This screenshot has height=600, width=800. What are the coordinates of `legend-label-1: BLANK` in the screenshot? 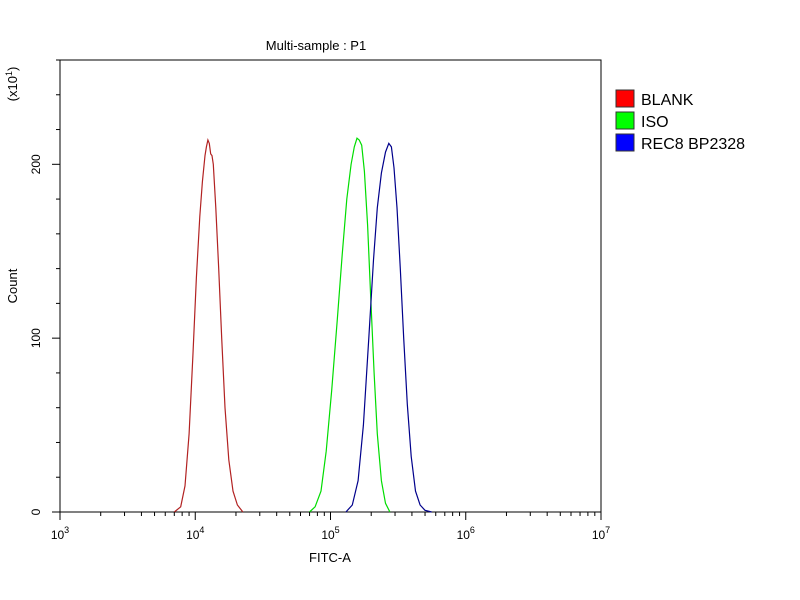 It's located at (667, 100).